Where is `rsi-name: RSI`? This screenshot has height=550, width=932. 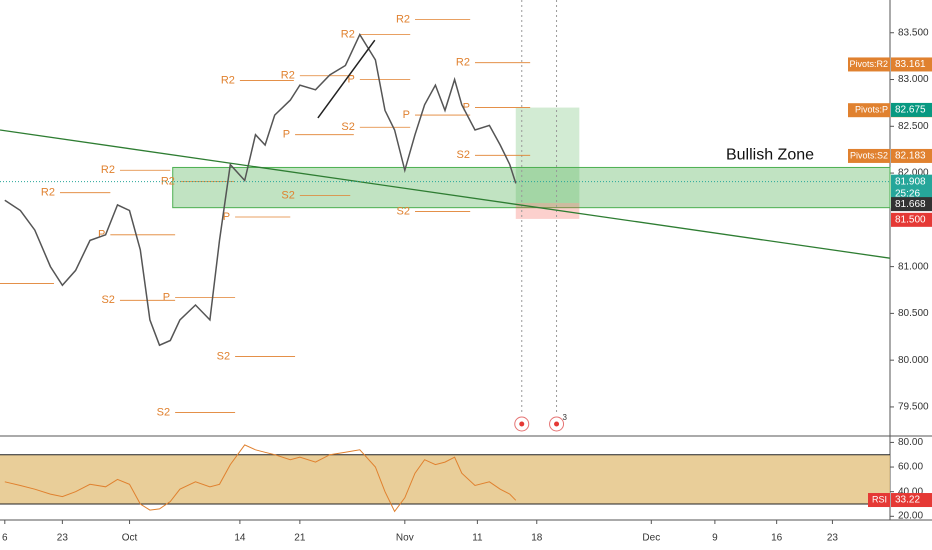
rsi-name: RSI is located at coordinates (879, 499).